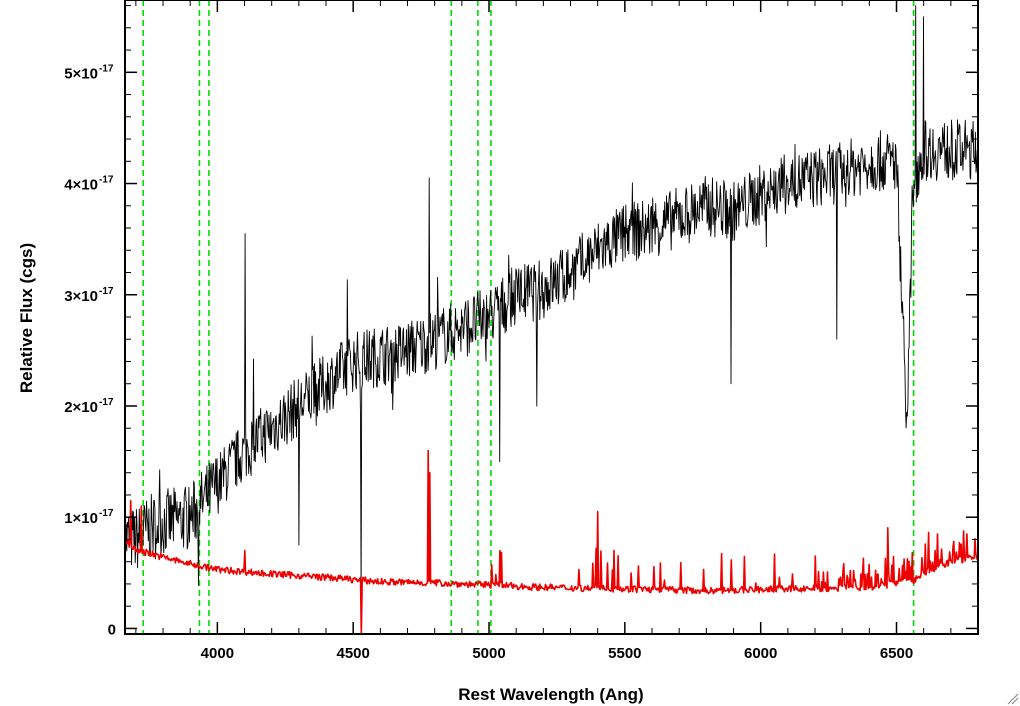  Describe the element at coordinates (488, 653) in the screenshot. I see `x-tick-label: 5000` at that location.